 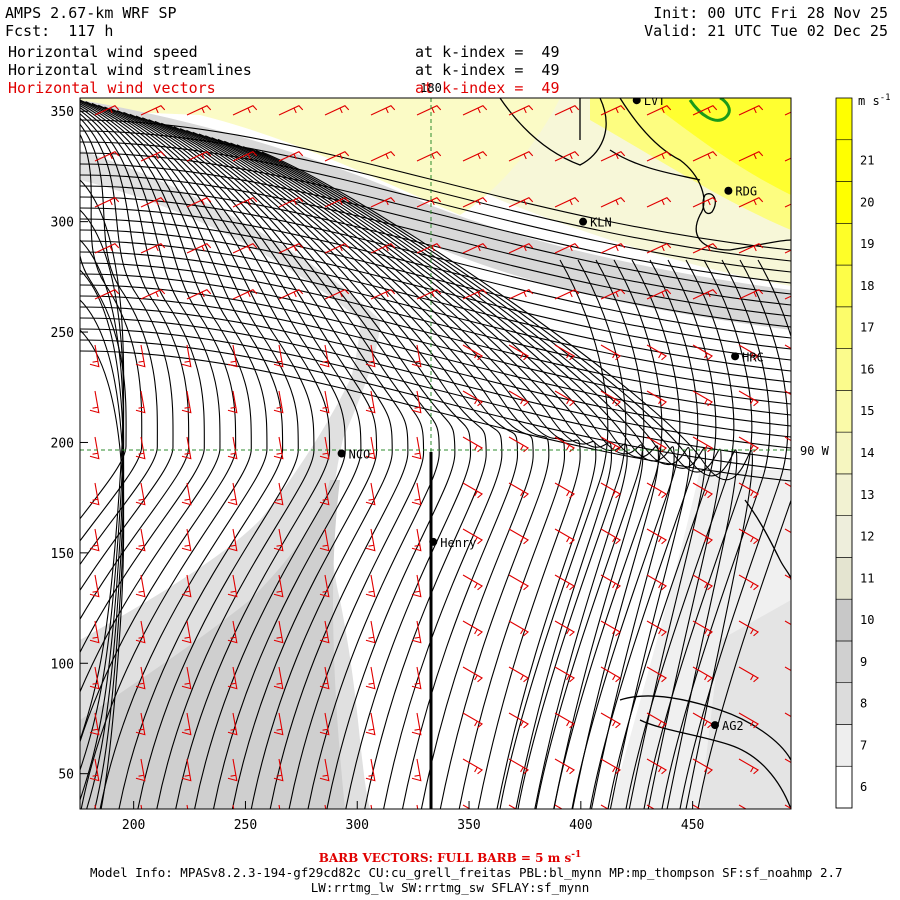 What do you see at coordinates (66, 775) in the screenshot?
I see `y-tick-label: 50` at bounding box center [66, 775].